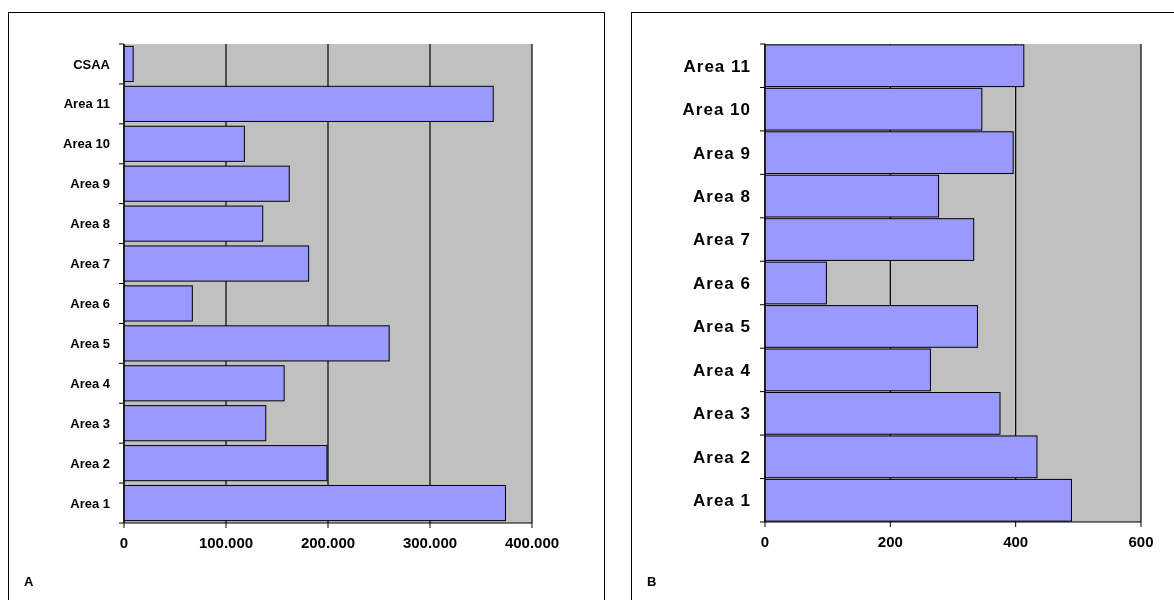  Describe the element at coordinates (92, 64) in the screenshot. I see `y-tick-label: CSAA` at that location.